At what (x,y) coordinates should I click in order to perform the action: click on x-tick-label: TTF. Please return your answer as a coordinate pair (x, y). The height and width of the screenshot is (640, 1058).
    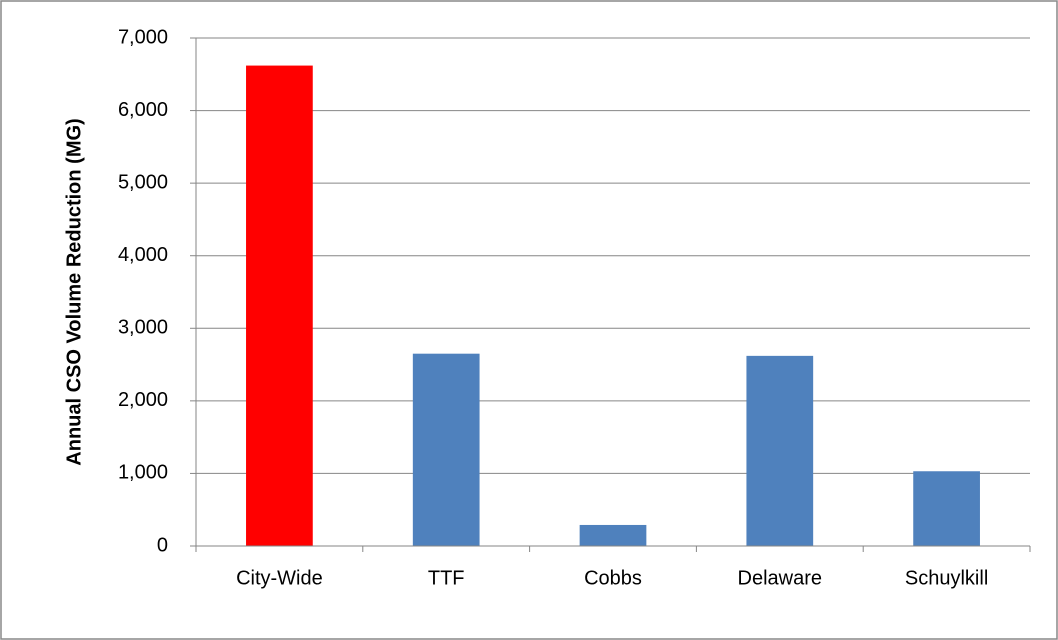
    Looking at the image, I should click on (446, 578).